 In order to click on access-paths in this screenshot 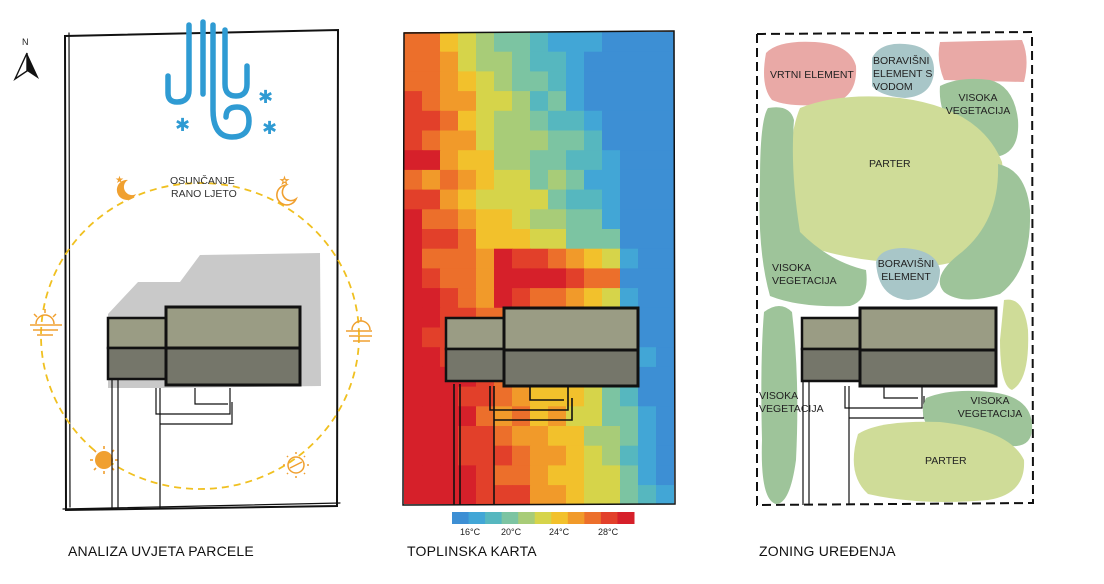, I will do `click(172, 444)`.